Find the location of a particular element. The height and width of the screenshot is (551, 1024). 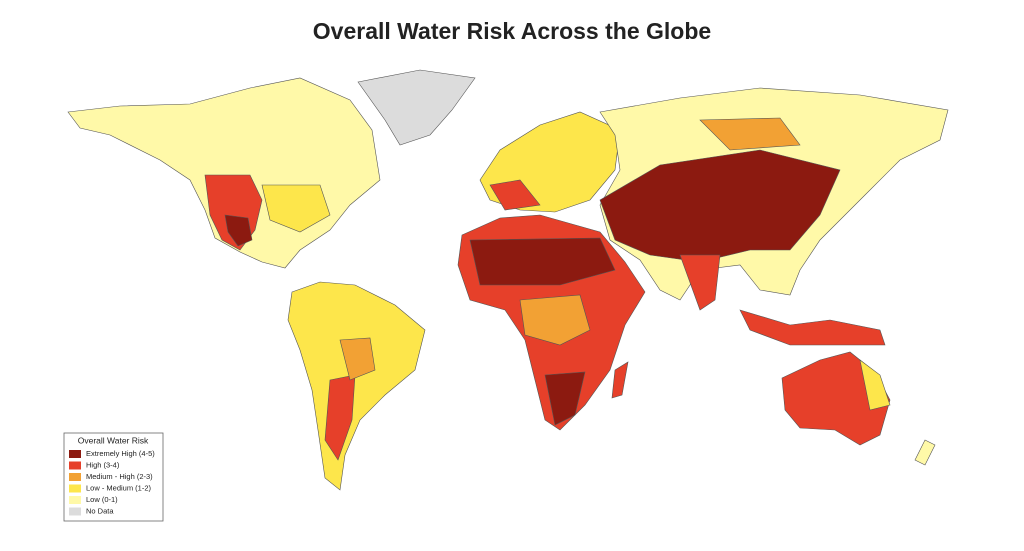

legend-label: High (3-4) is located at coordinates (103, 464).